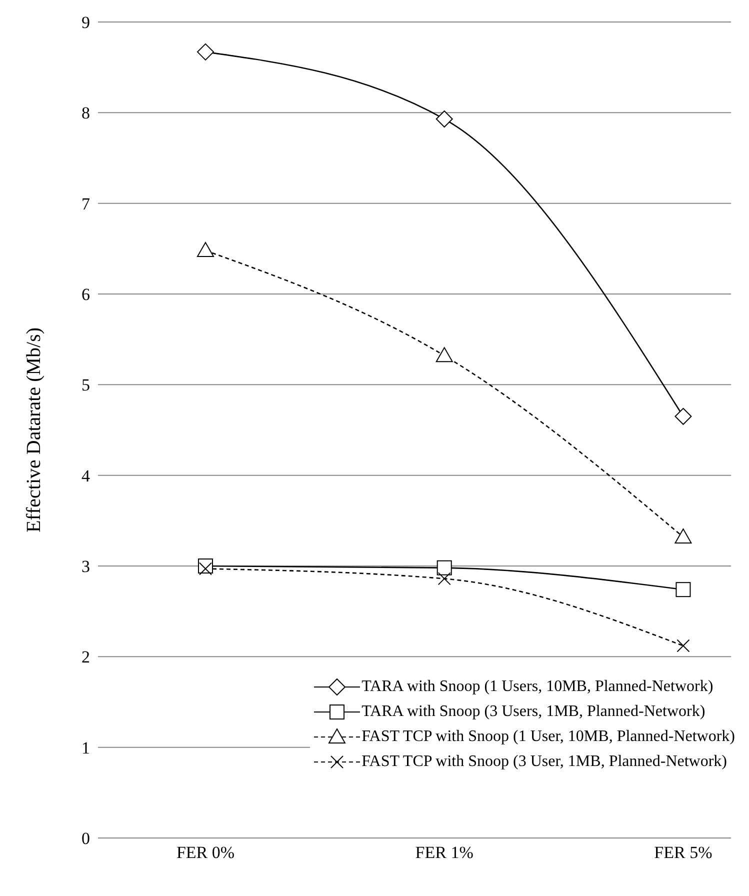 The width and height of the screenshot is (749, 896). Describe the element at coordinates (86, 657) in the screenshot. I see `y-tick-label: 2` at that location.